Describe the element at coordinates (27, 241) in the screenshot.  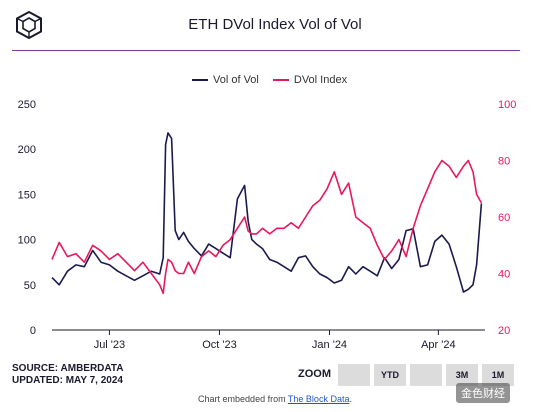
I see `y-left-tick-label: 100` at that location.